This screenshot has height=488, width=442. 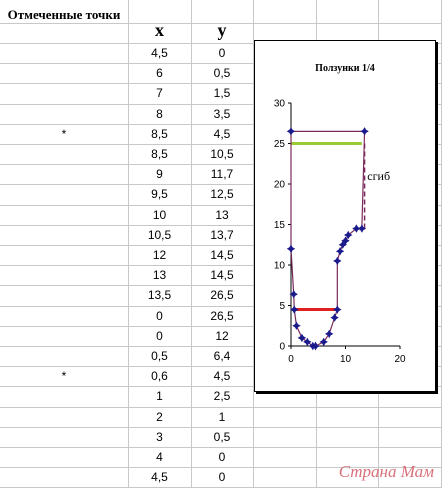 What do you see at coordinates (222, 417) in the screenshot?
I see `y-cell: 1` at bounding box center [222, 417].